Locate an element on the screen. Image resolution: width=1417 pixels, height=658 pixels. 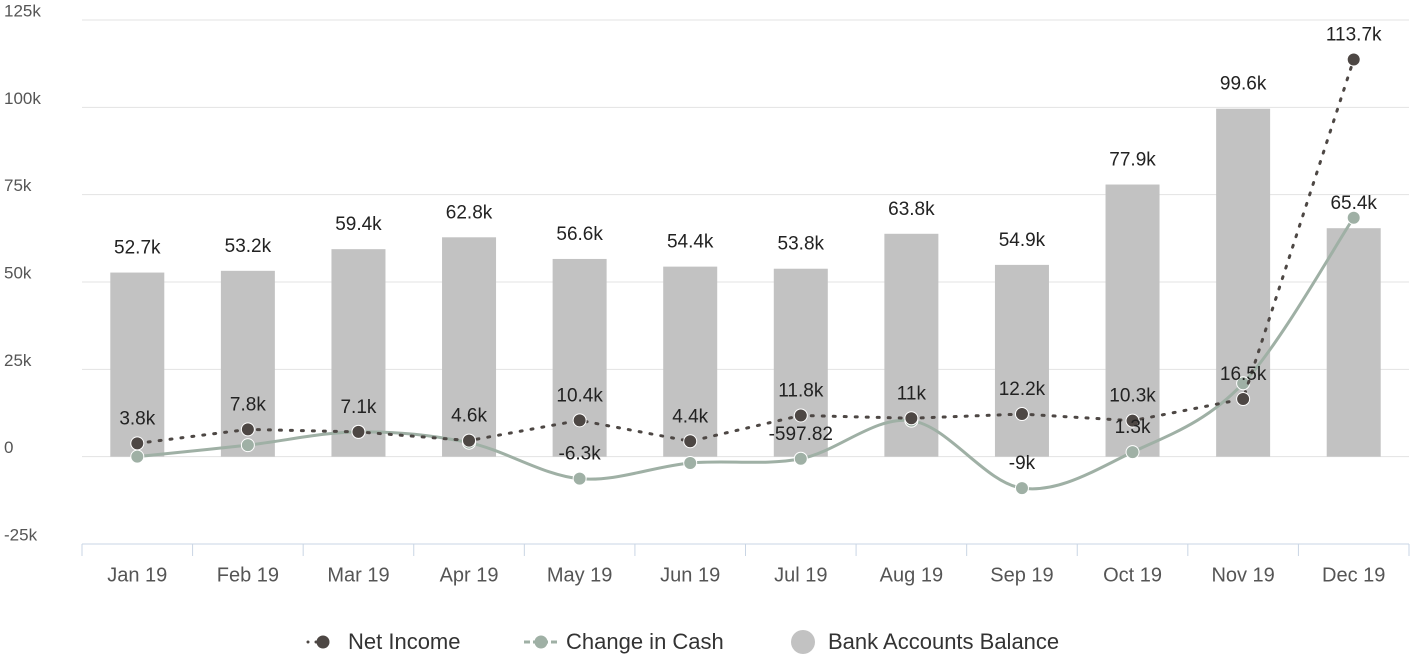
data-label: 113.7k is located at coordinates (1354, 34).